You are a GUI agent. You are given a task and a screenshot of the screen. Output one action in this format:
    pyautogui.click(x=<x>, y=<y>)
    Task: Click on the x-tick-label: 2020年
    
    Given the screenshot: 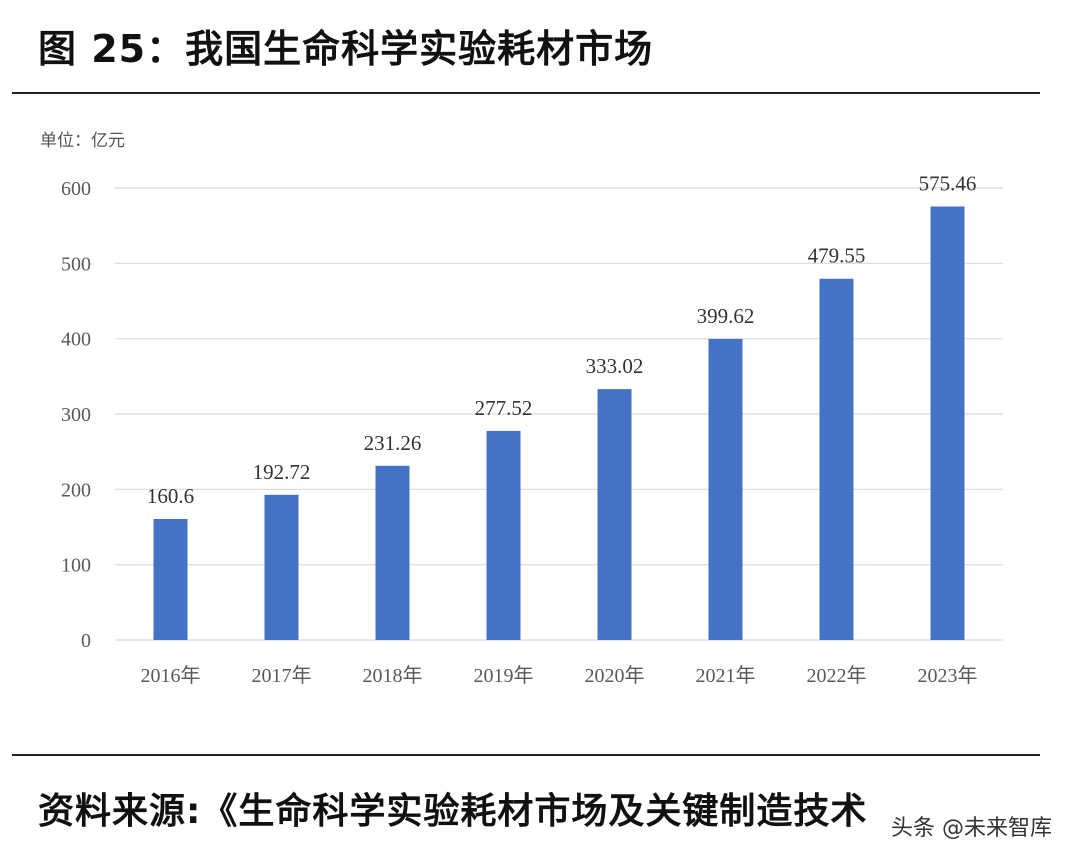 What is the action you would take?
    pyautogui.click(x=615, y=675)
    